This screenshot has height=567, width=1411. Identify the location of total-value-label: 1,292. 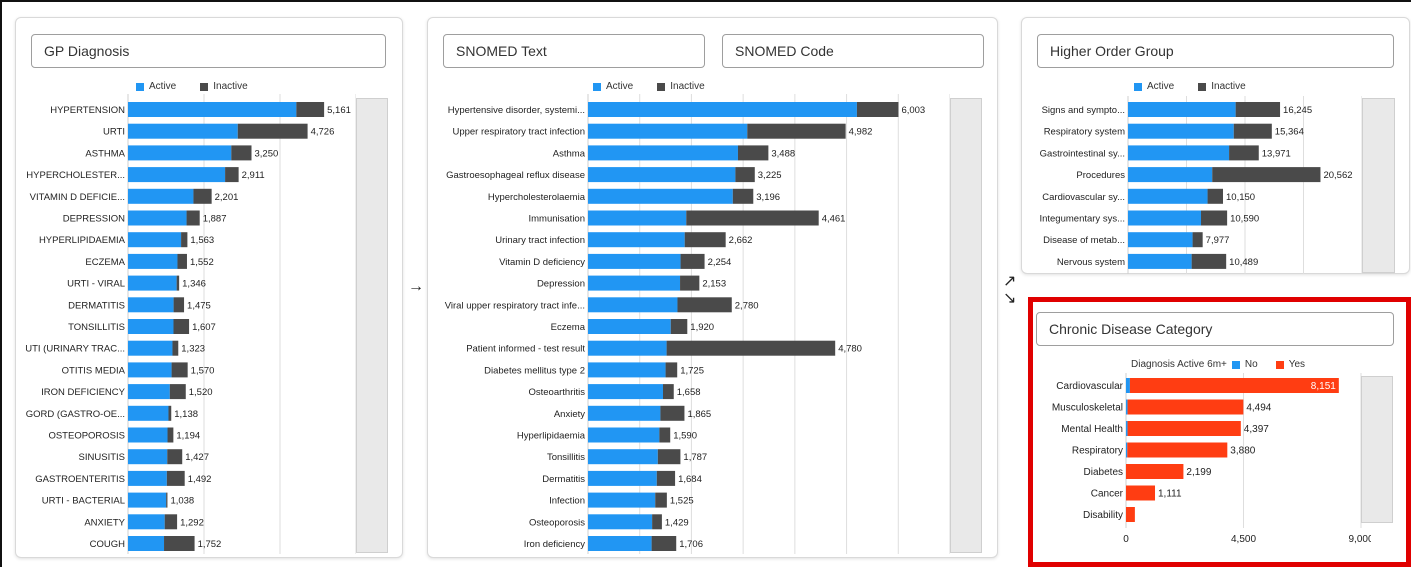
(192, 522).